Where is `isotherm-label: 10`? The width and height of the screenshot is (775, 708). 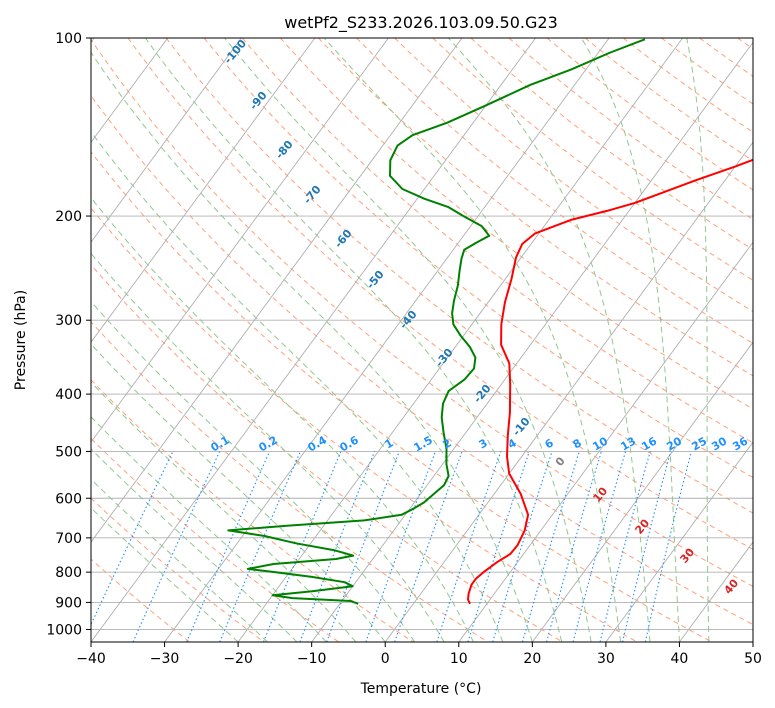
isotherm-label: 10 is located at coordinates (600, 494).